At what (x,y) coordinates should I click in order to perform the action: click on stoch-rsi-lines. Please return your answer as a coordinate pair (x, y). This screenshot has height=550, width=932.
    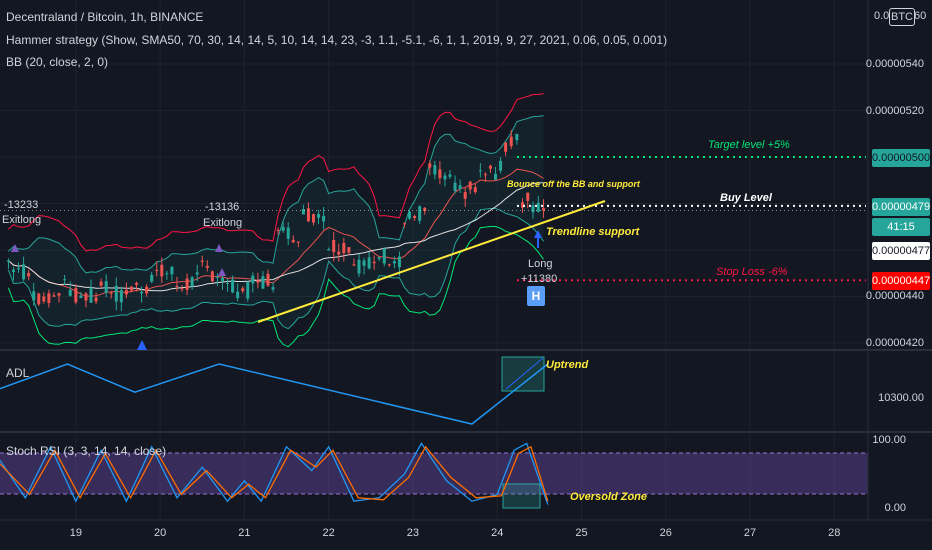
    Looking at the image, I should click on (274, 473).